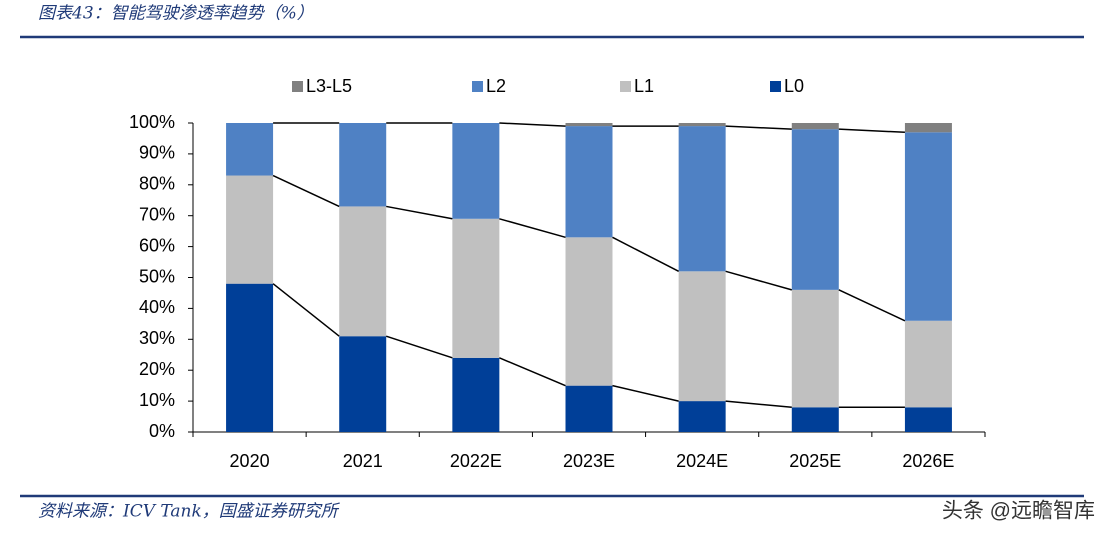  Describe the element at coordinates (644, 86) in the screenshot. I see `legend-label: L1` at that location.